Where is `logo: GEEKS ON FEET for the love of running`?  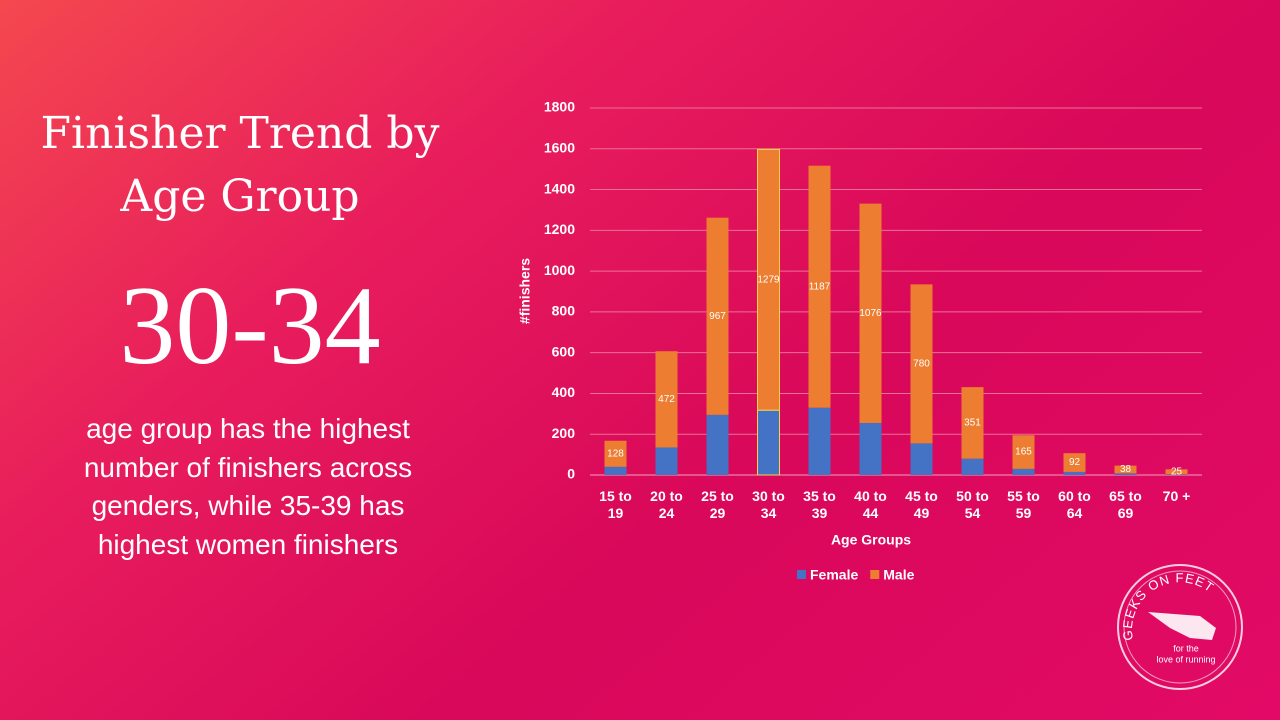
logo: GEEKS ON FEET for the love of running is located at coordinates (1180, 627).